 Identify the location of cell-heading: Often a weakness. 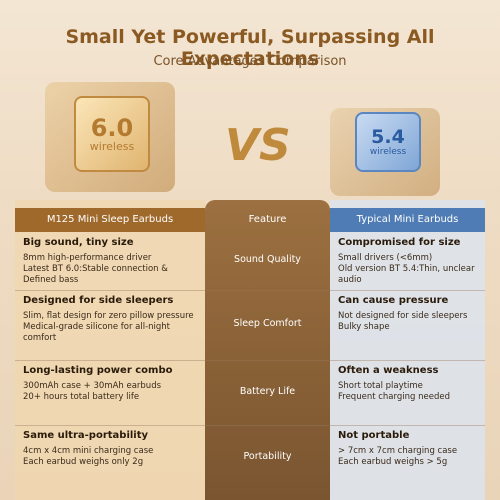
(388, 370).